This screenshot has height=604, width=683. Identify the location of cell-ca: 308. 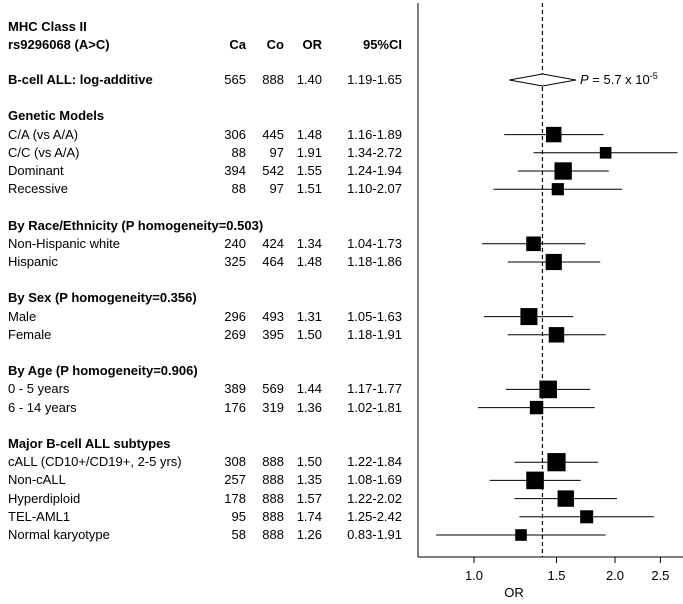
(235, 462).